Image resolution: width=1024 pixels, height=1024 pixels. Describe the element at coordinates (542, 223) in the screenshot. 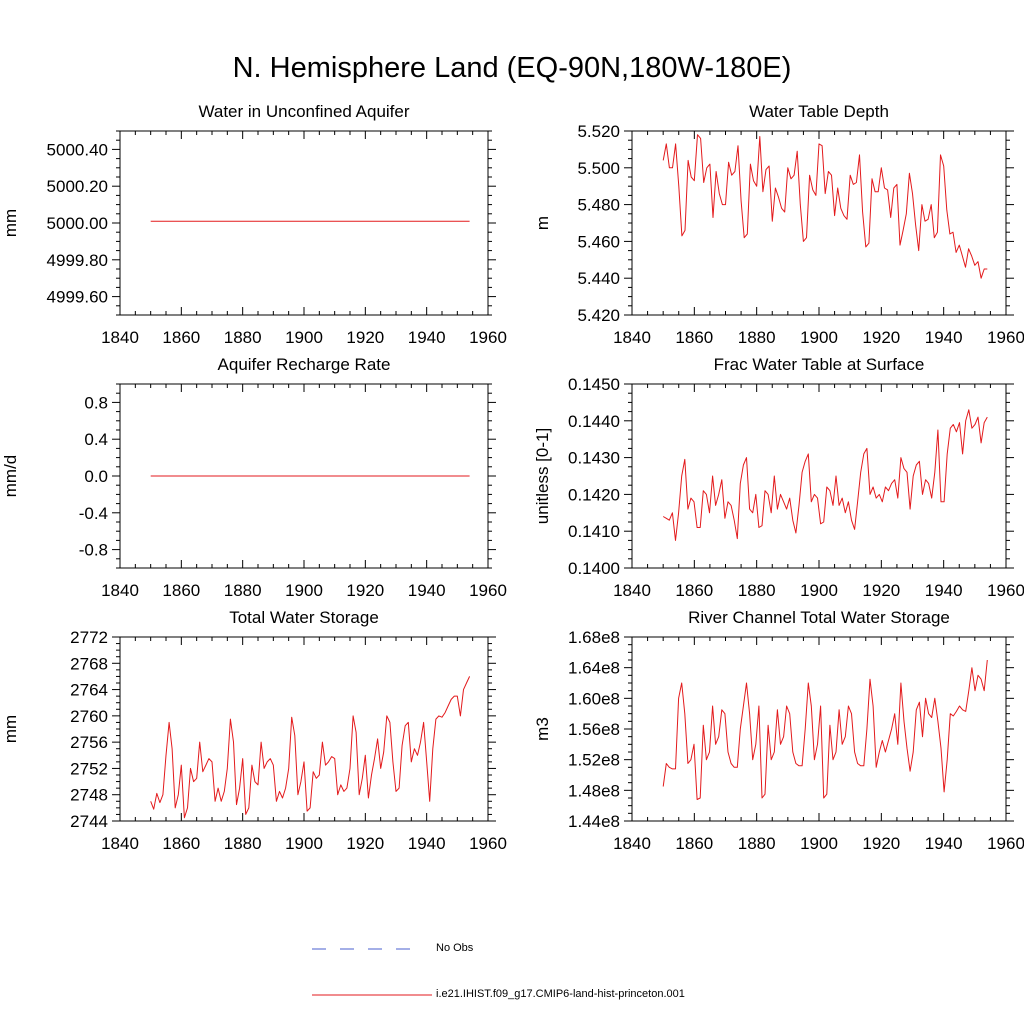

I see `y-axis-label: m` at that location.